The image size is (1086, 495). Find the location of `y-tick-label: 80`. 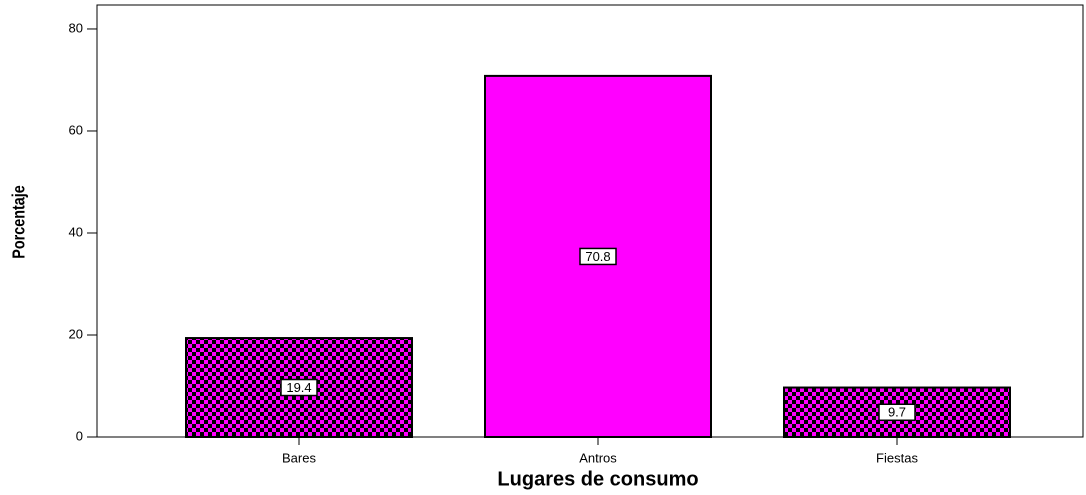

y-tick-label: 80 is located at coordinates (76, 27).